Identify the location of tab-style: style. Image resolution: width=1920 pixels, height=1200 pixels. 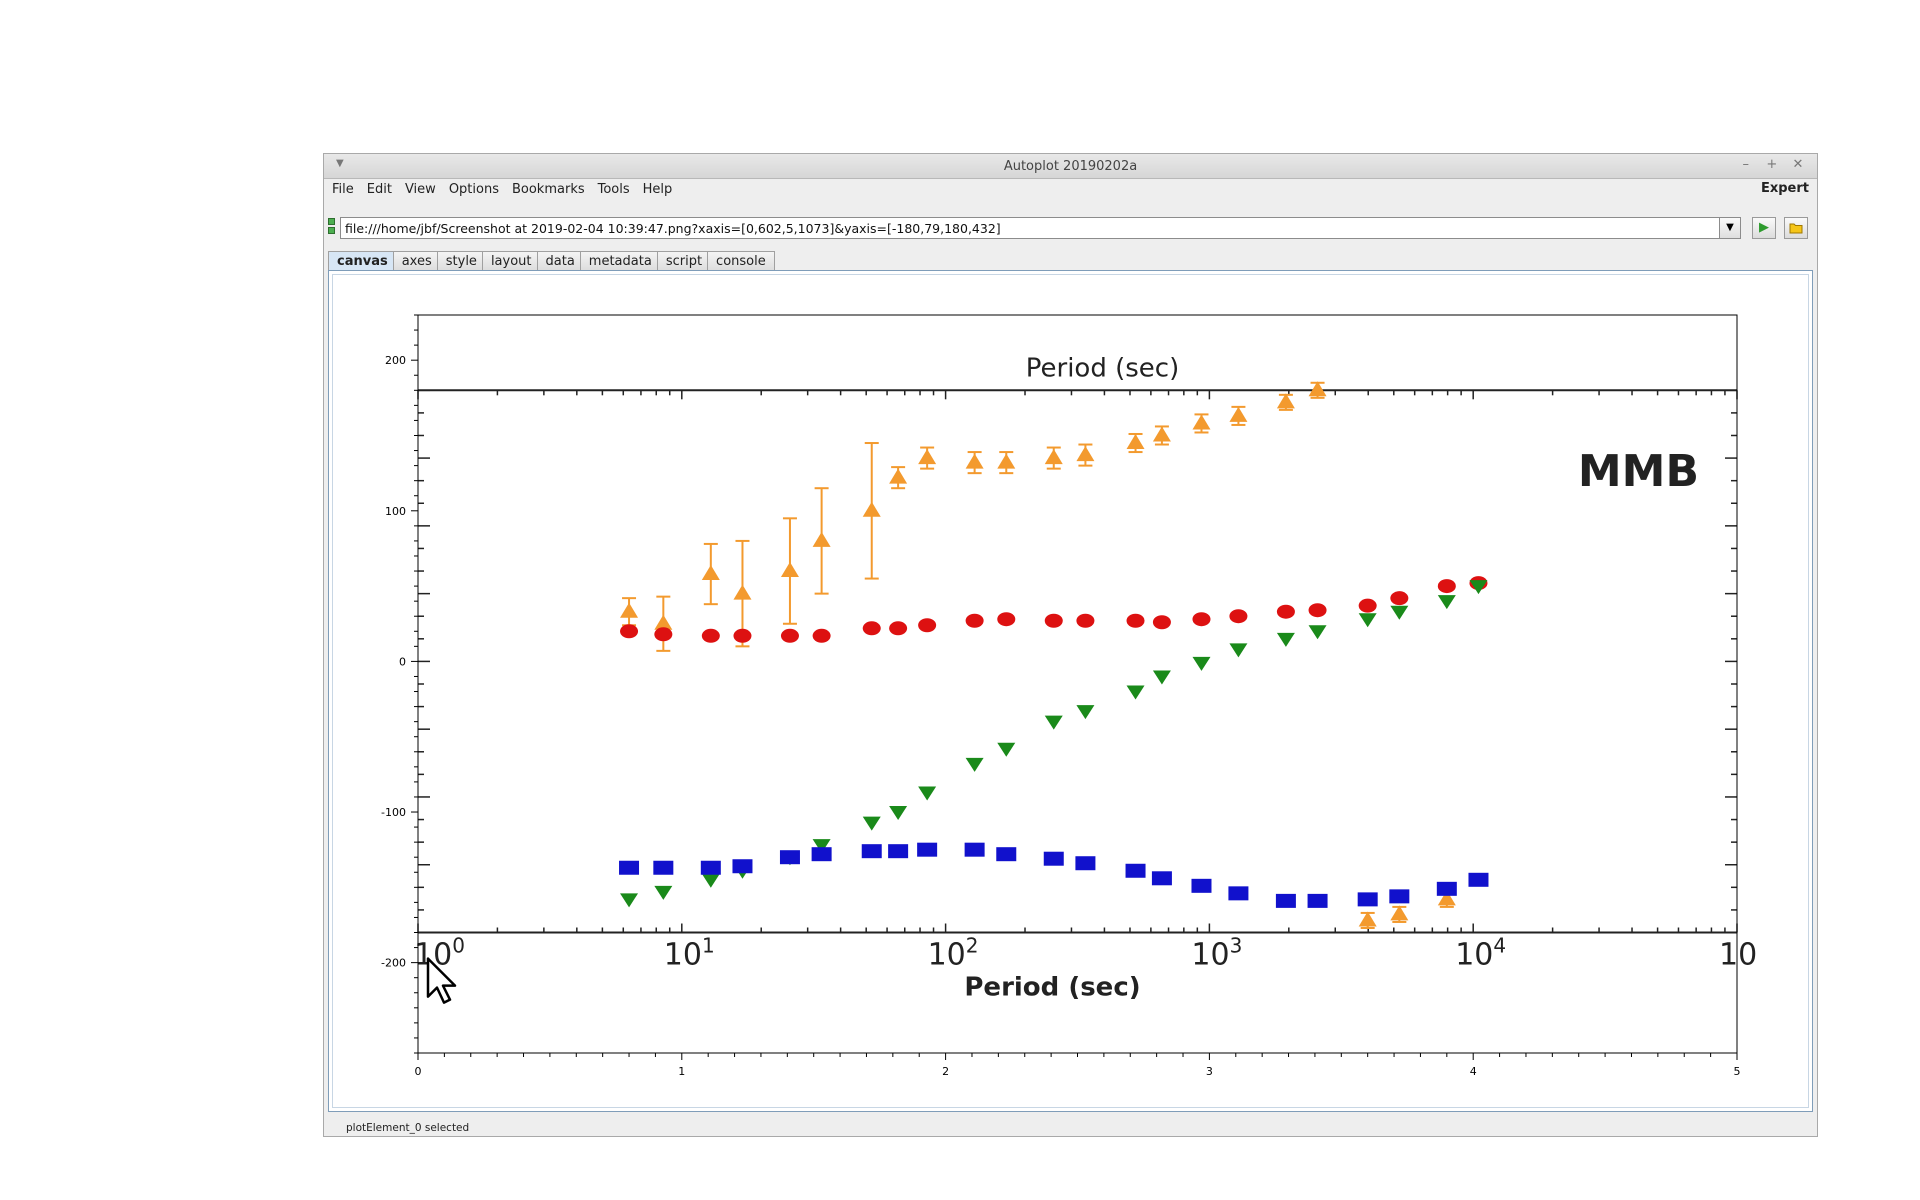
(461, 261).